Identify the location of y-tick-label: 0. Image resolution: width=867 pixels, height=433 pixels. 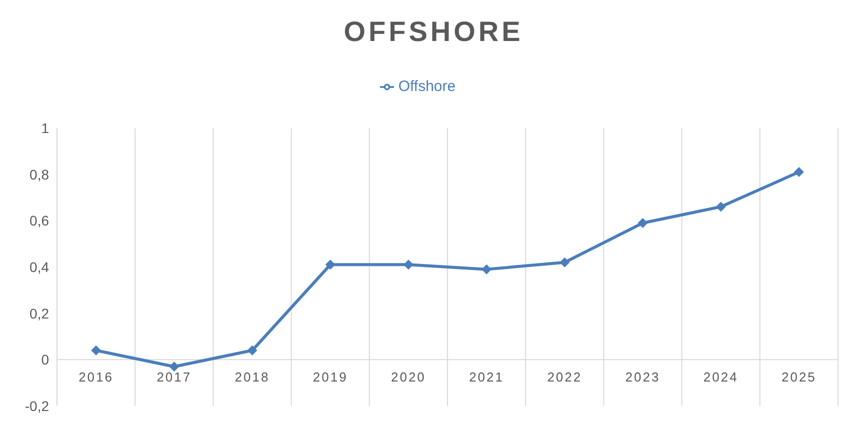
(45, 360).